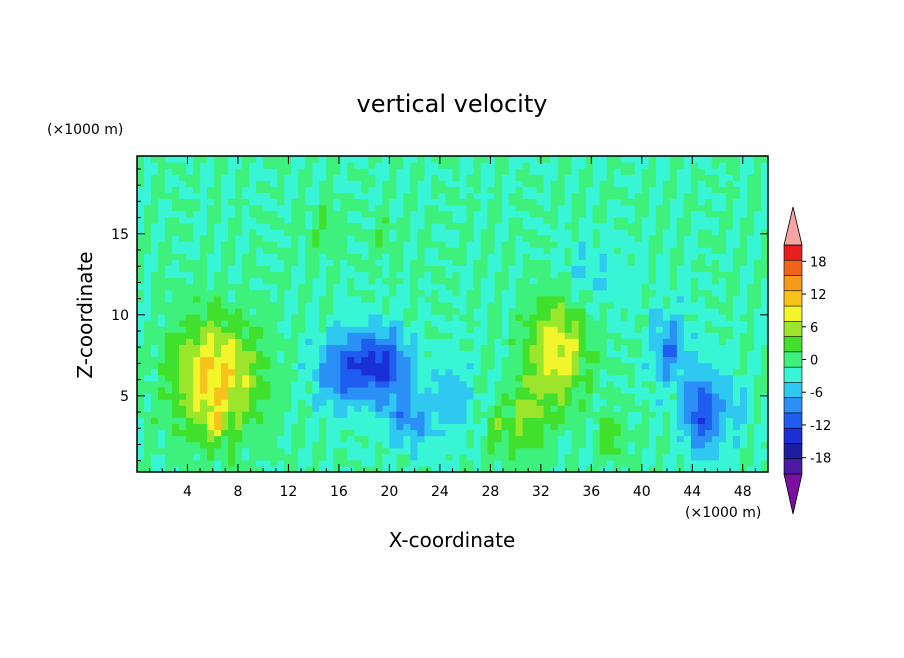 This screenshot has height=658, width=904. Describe the element at coordinates (814, 328) in the screenshot. I see `colorbar-label: 6` at that location.